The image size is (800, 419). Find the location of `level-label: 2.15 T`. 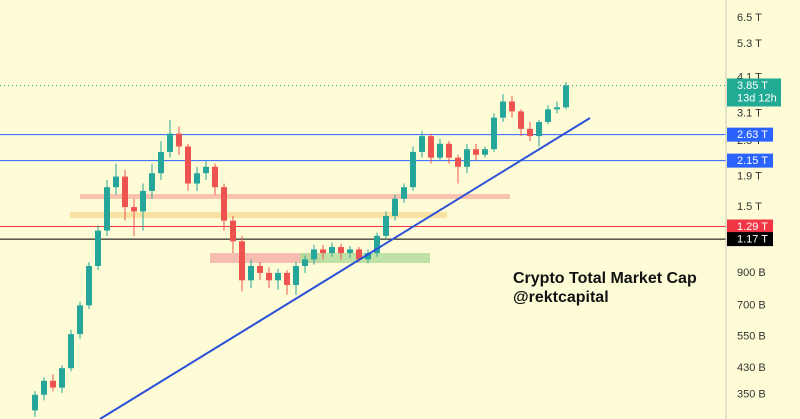

level-label: 2.15 T is located at coordinates (752, 161).